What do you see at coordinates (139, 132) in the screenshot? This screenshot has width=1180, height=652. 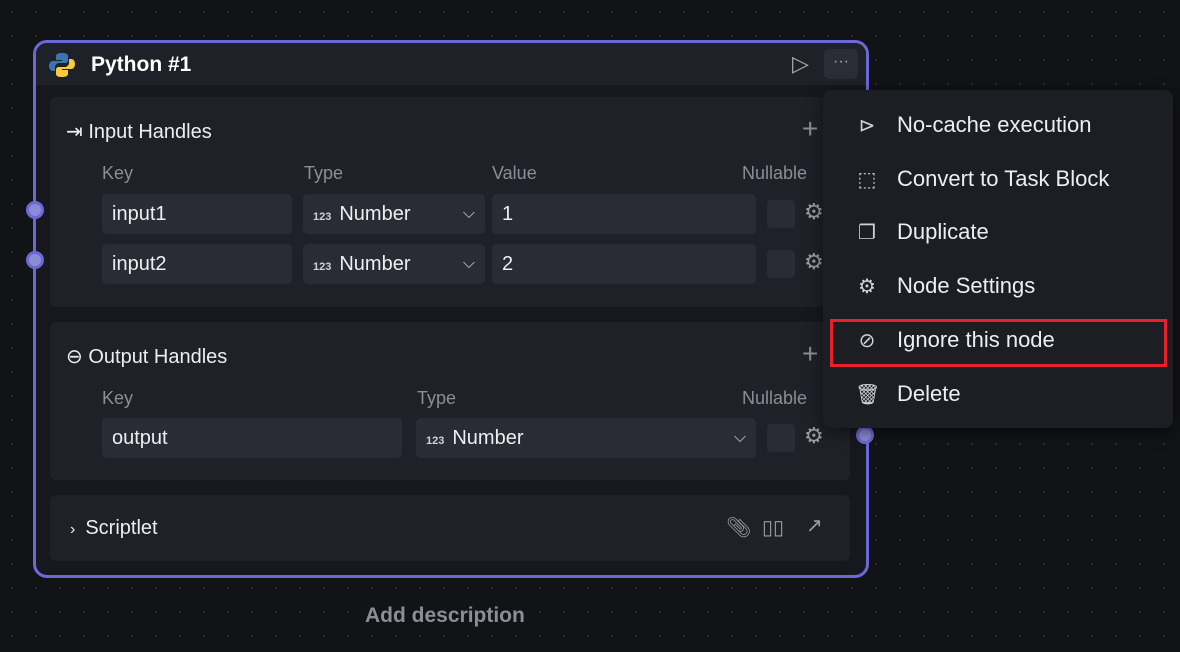 I see `input-handles-title: ⇥ Input Handles` at bounding box center [139, 132].